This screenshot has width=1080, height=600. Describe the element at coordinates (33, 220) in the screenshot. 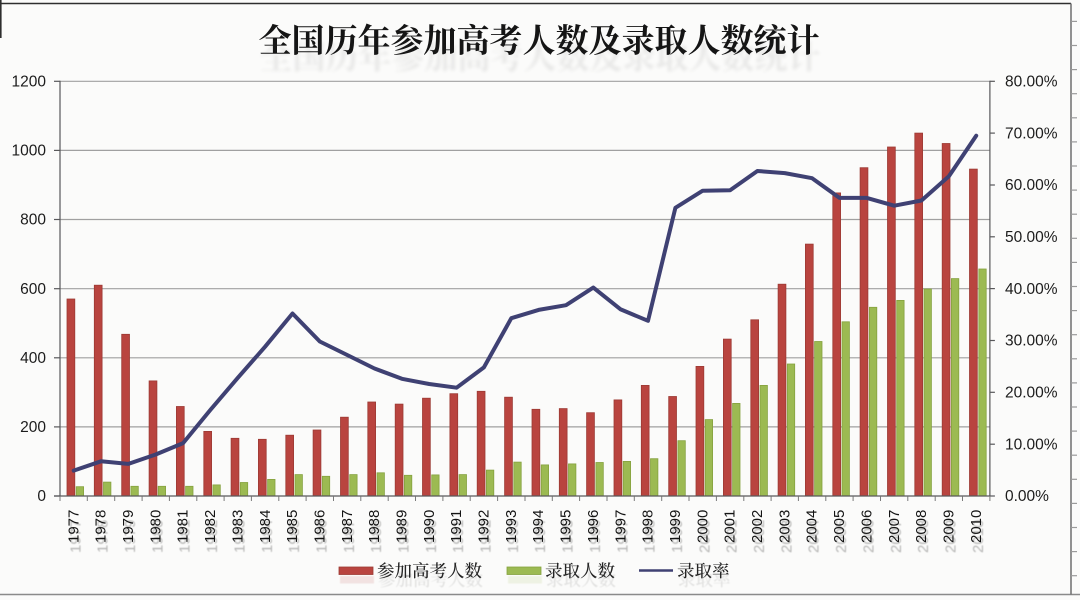

I see `svg-text: 800` at that location.